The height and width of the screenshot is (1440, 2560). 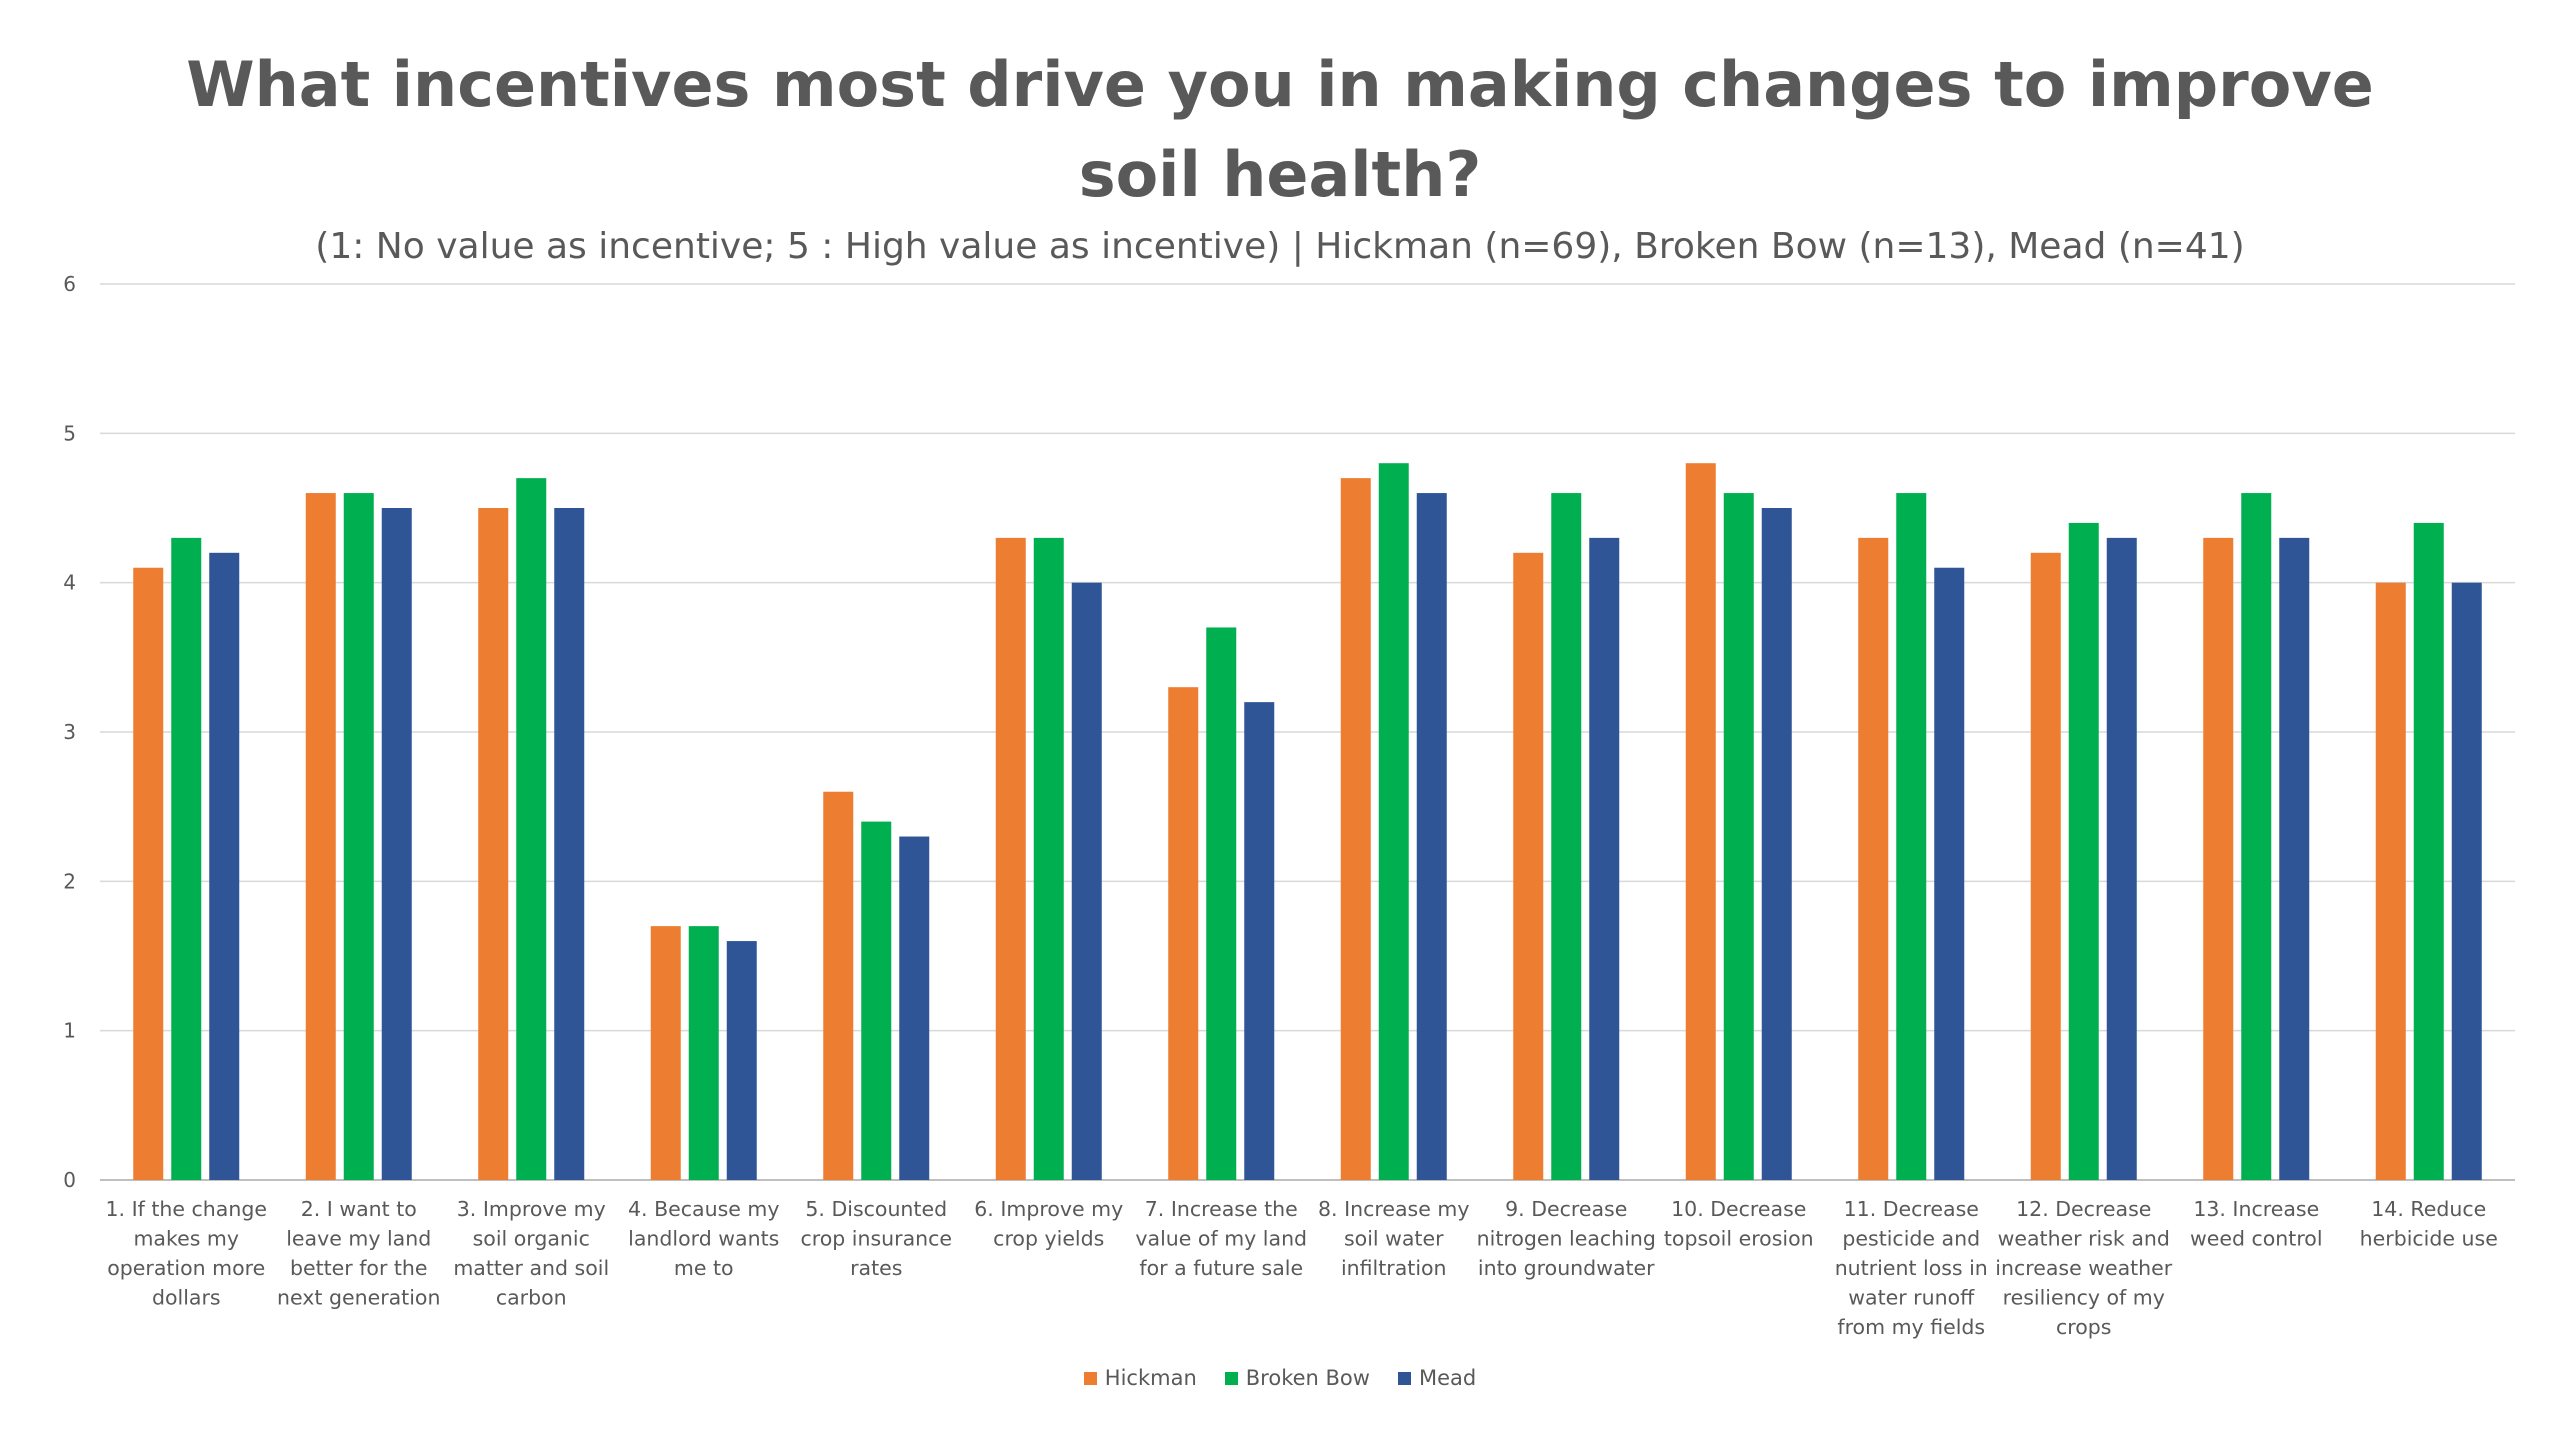 I want to click on x-category-label-line: topsoil erosion, so click(x=1739, y=1239).